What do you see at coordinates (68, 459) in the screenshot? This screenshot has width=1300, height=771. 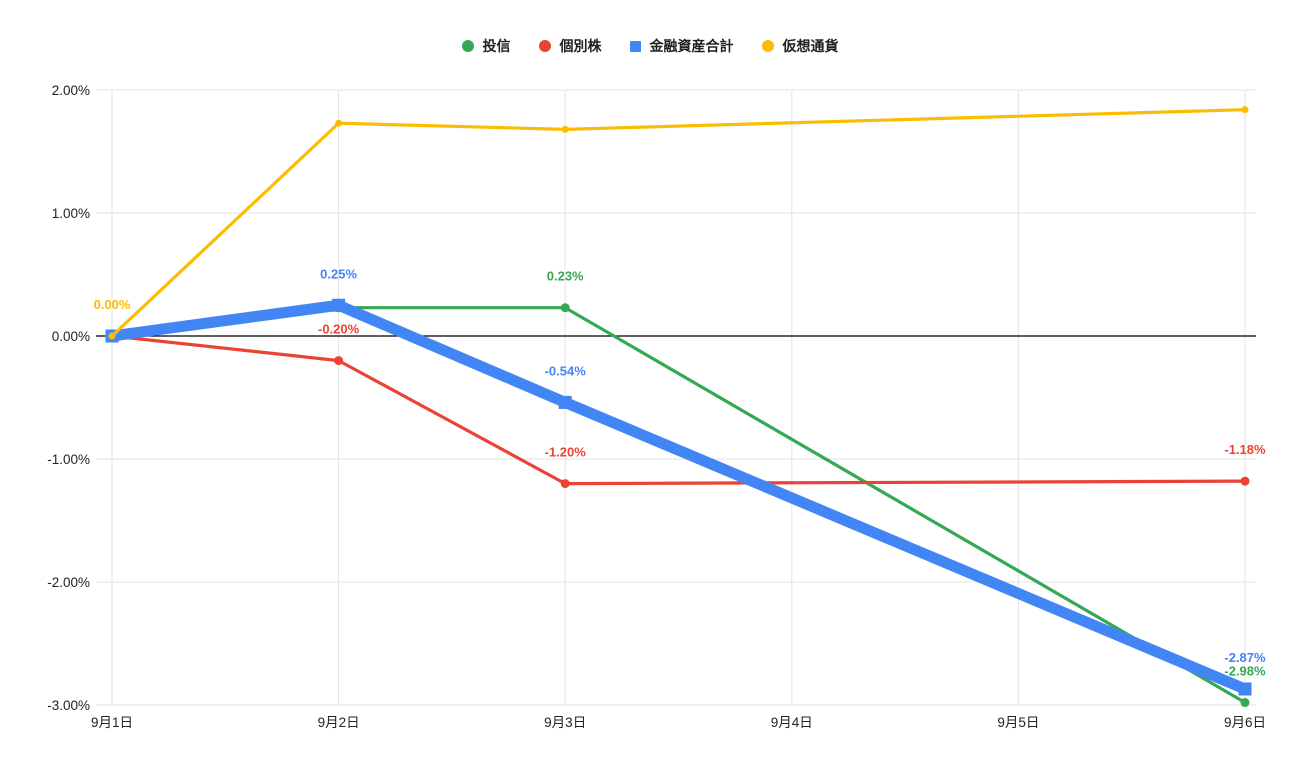 I see `y-axis-tick-label: -1.00%` at bounding box center [68, 459].